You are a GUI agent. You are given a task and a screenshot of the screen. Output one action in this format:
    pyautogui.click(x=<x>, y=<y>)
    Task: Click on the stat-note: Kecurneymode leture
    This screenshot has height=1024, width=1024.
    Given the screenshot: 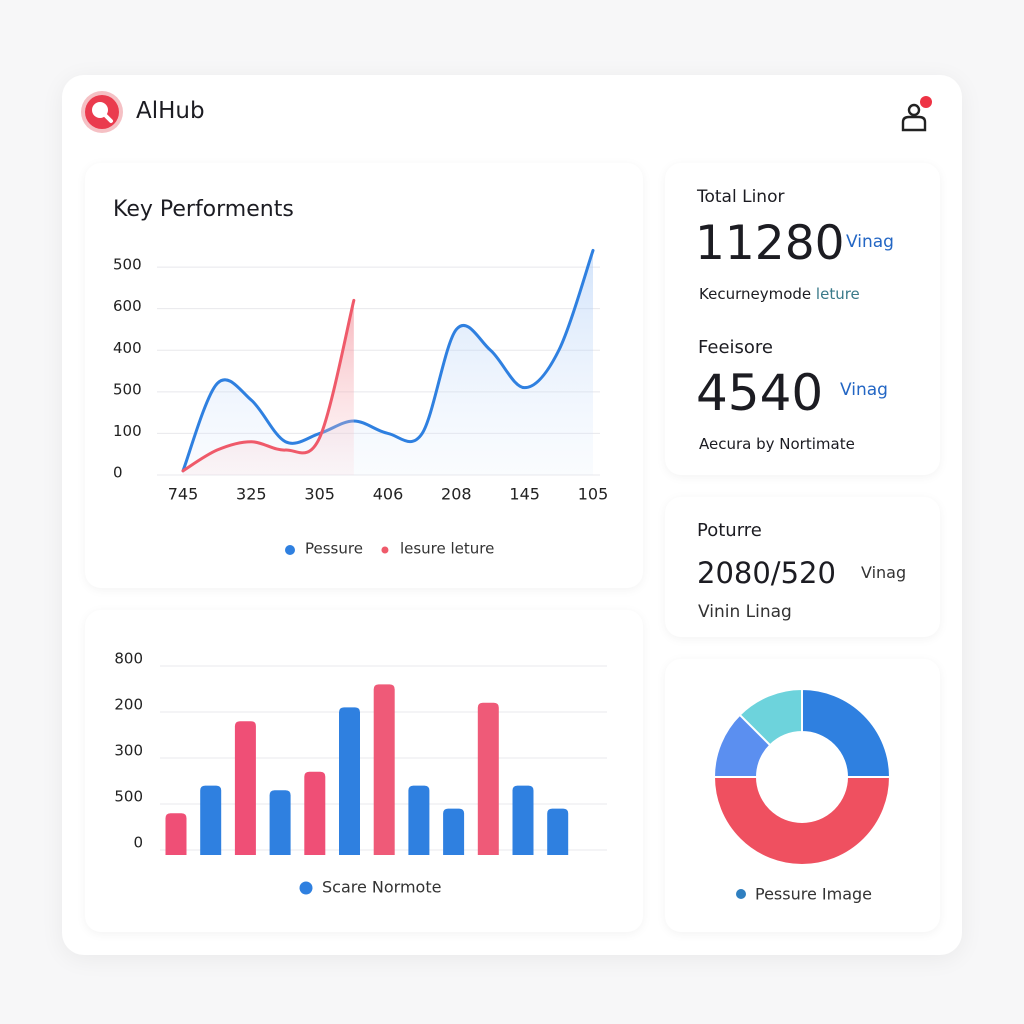 What is the action you would take?
    pyautogui.click(x=779, y=294)
    